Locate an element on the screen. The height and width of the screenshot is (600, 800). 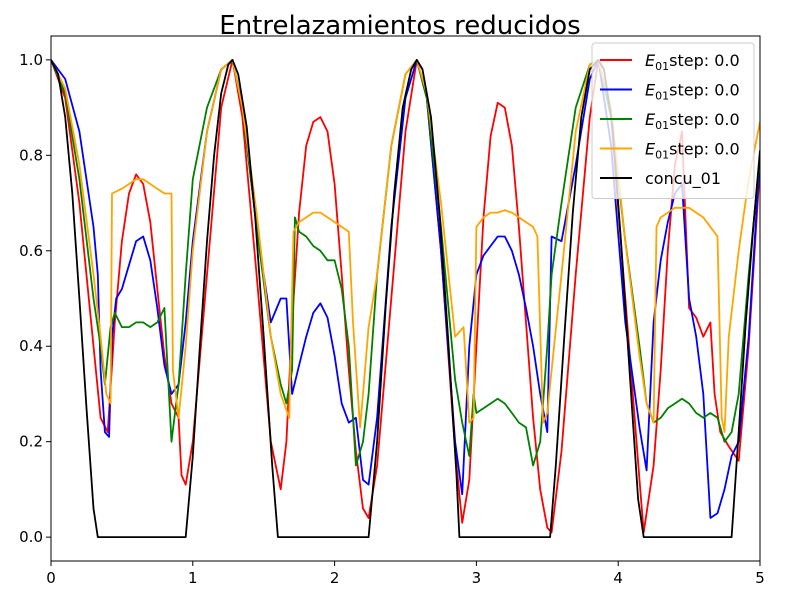
y-axis: 0.0 0.2 0.4 0.6 0.8 1.0 is located at coordinates (35, 298).